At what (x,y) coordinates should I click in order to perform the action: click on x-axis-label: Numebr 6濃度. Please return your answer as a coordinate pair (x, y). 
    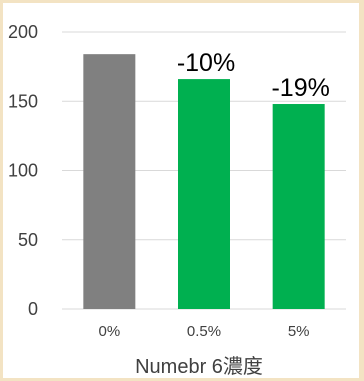
    Looking at the image, I should click on (199, 366).